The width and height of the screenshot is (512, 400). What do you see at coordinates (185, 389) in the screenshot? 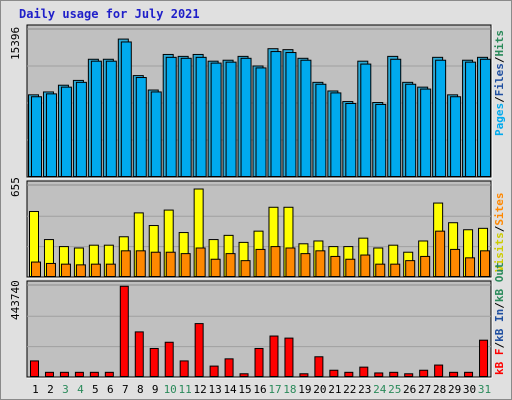
I see `x-tick-label: 11` at bounding box center [185, 389].